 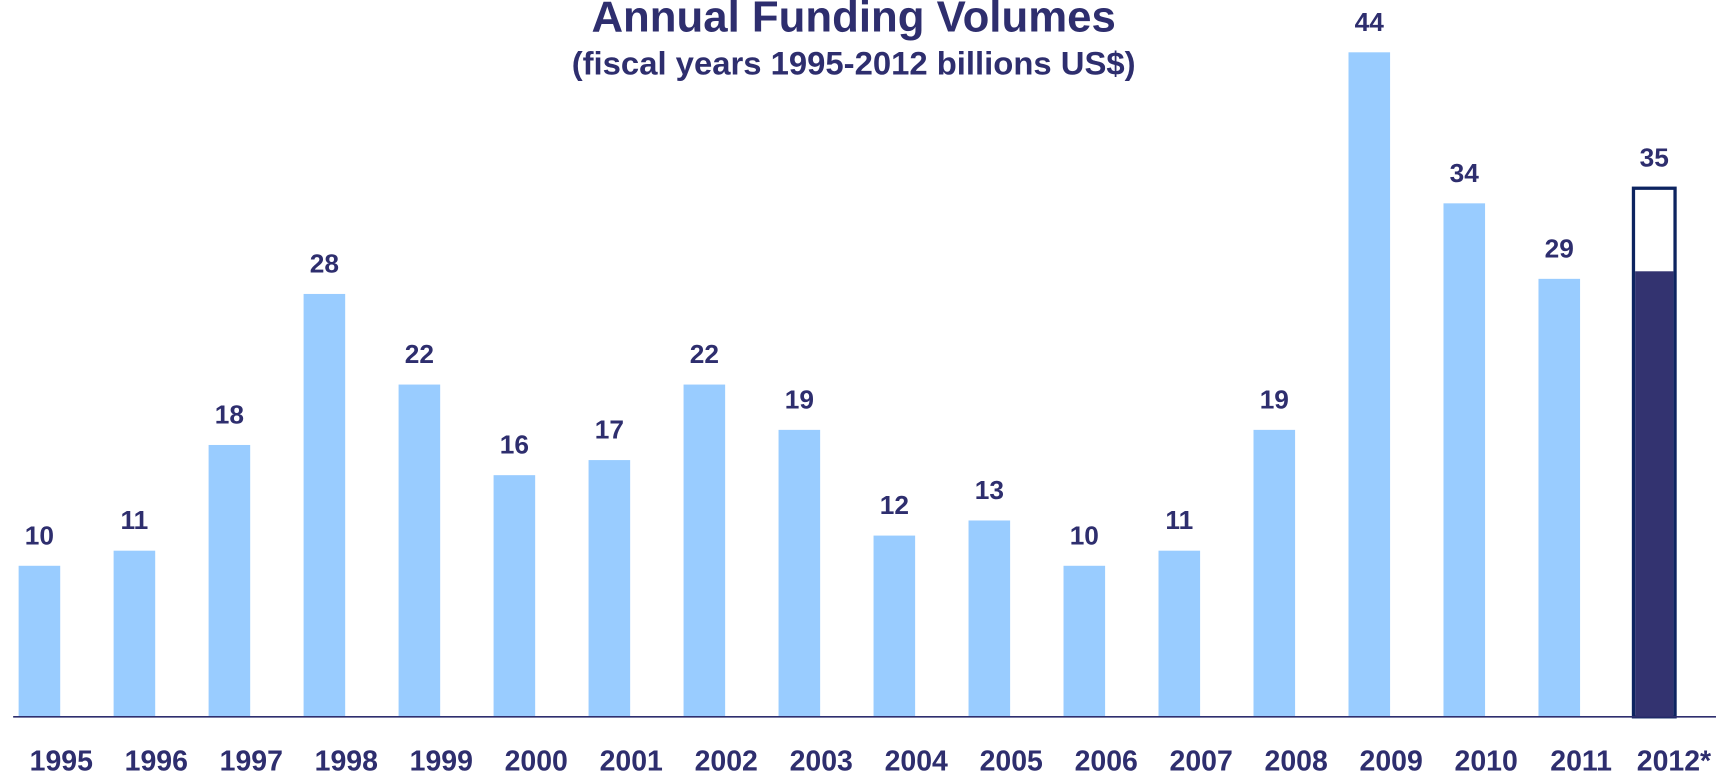 What do you see at coordinates (514, 445) in the screenshot?
I see `data-label: 16` at bounding box center [514, 445].